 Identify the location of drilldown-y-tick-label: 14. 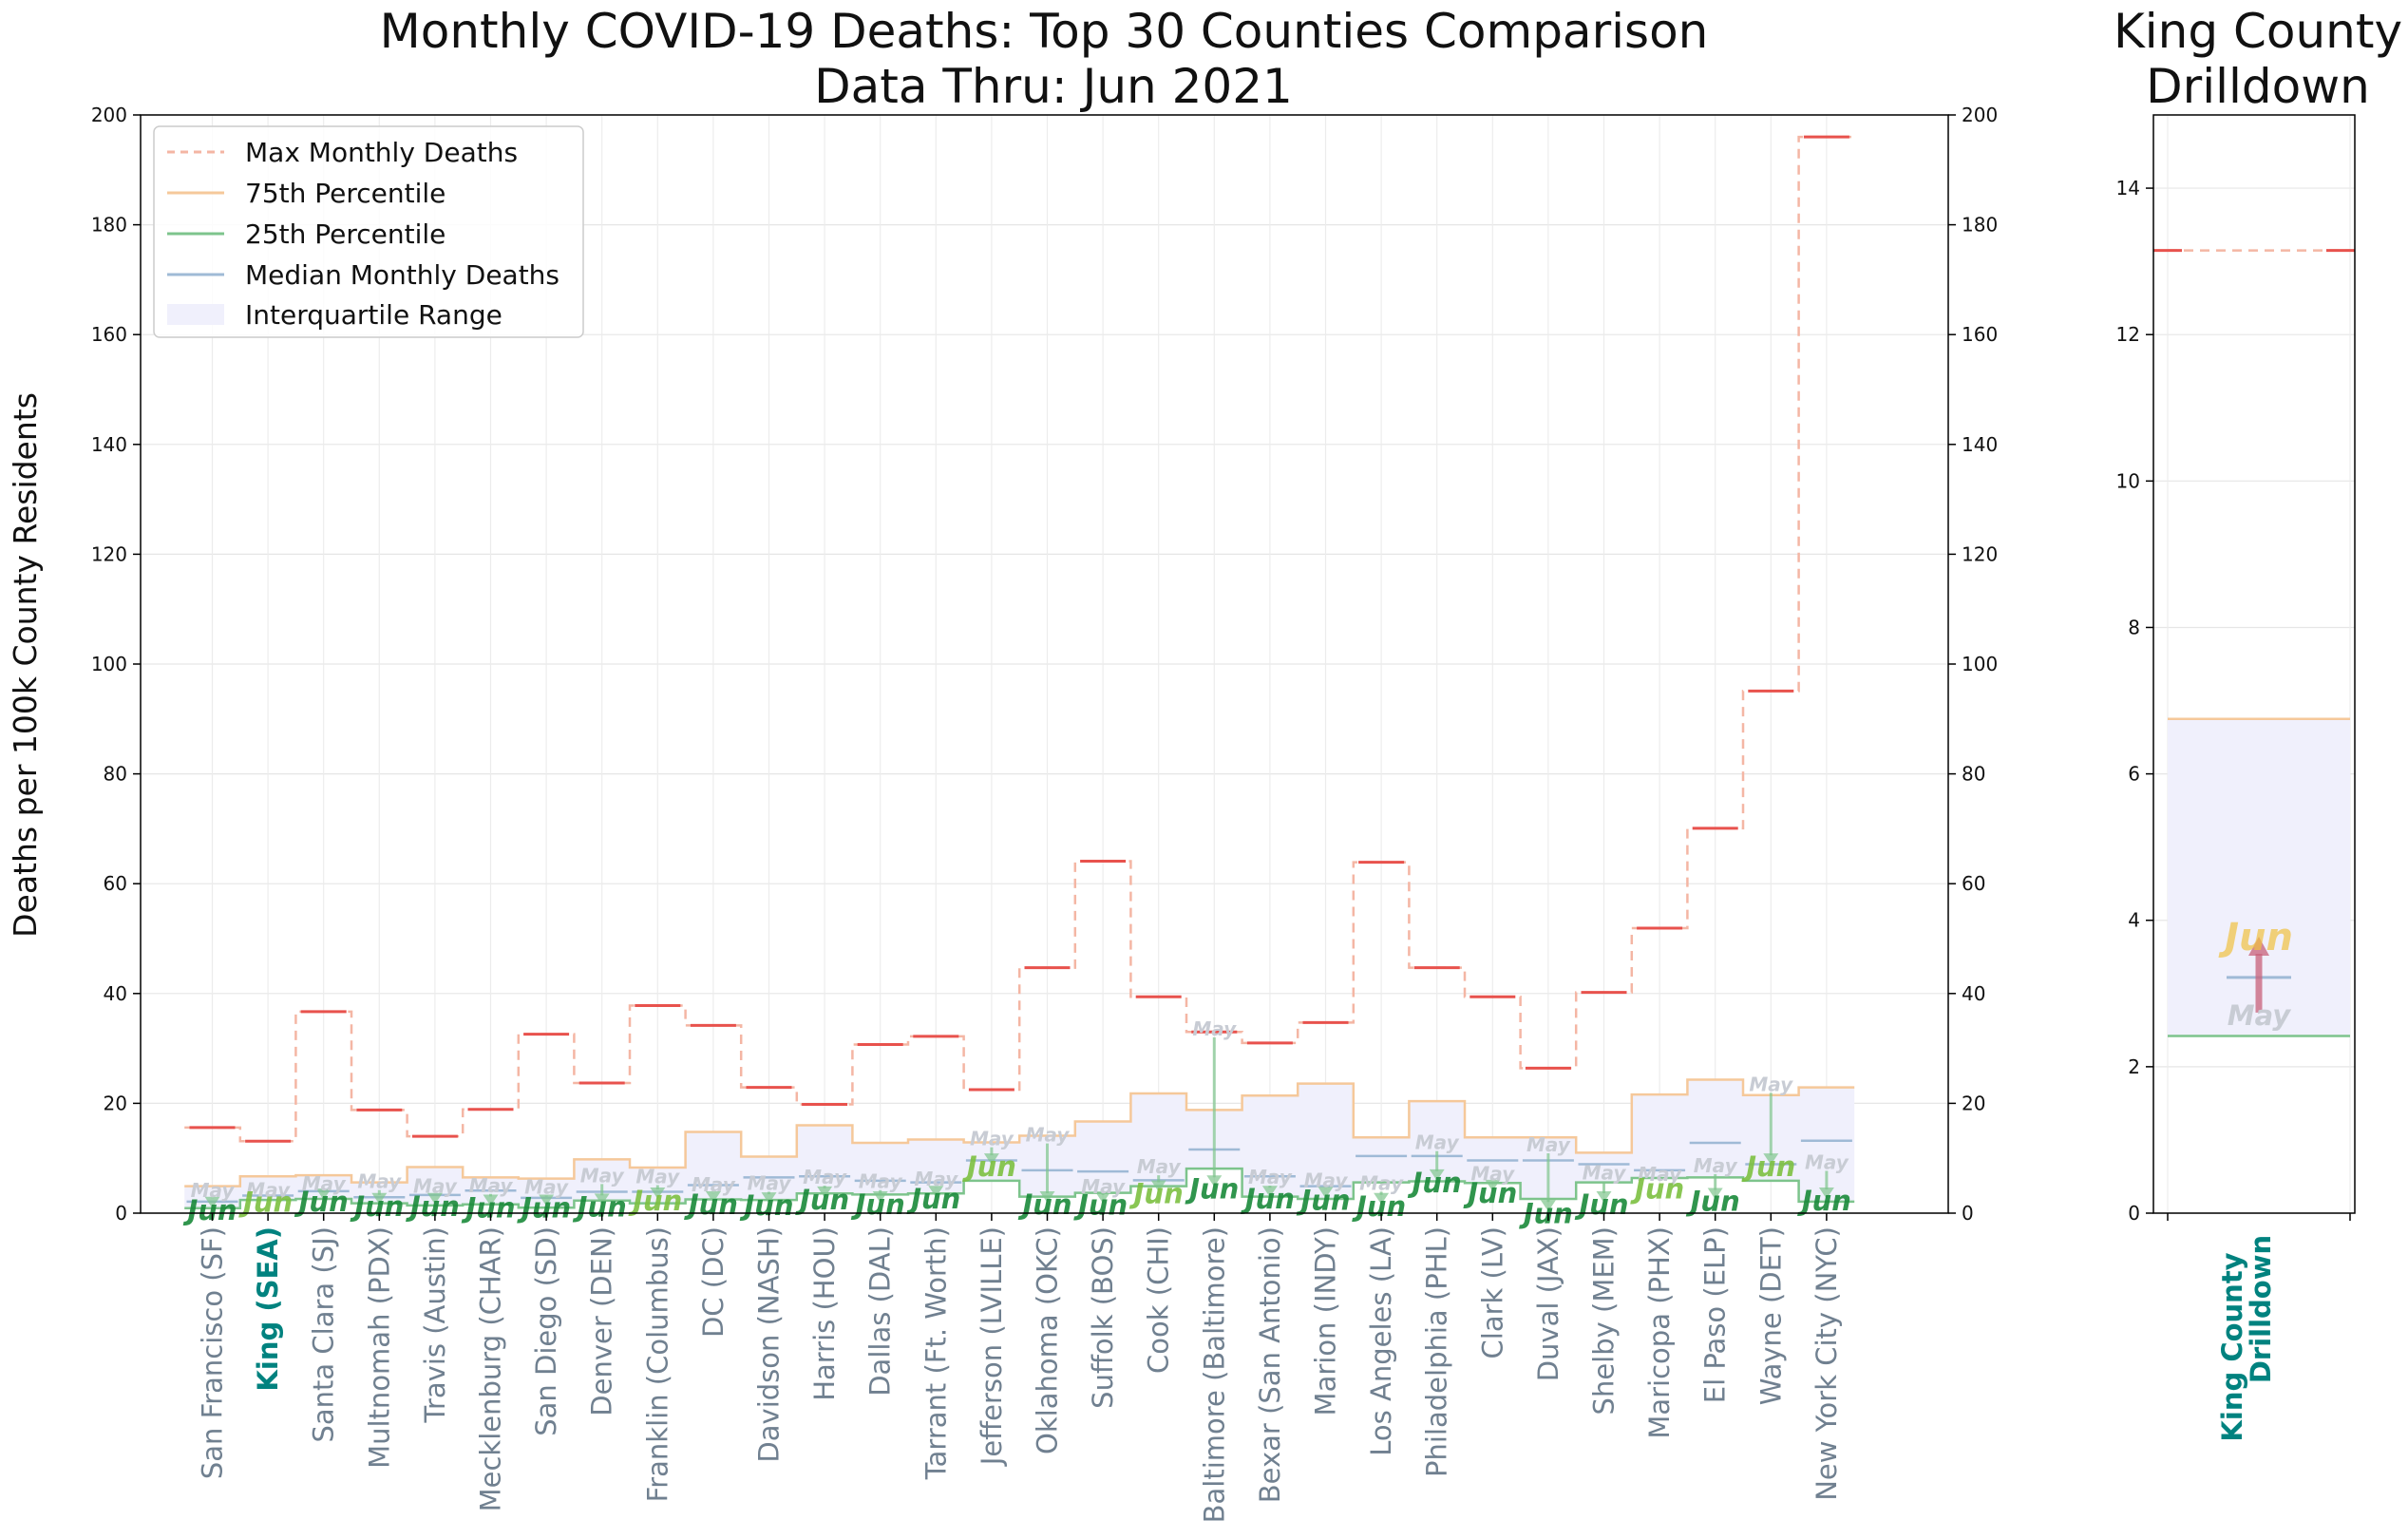
(2128, 188).